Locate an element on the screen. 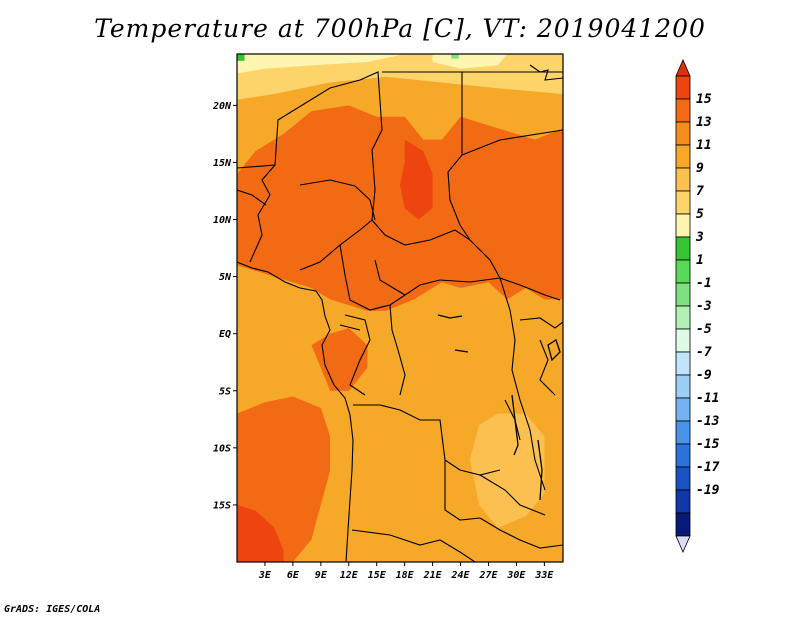 This screenshot has height=618, width=800. lon-tick-label: 18E is located at coordinates (405, 575).